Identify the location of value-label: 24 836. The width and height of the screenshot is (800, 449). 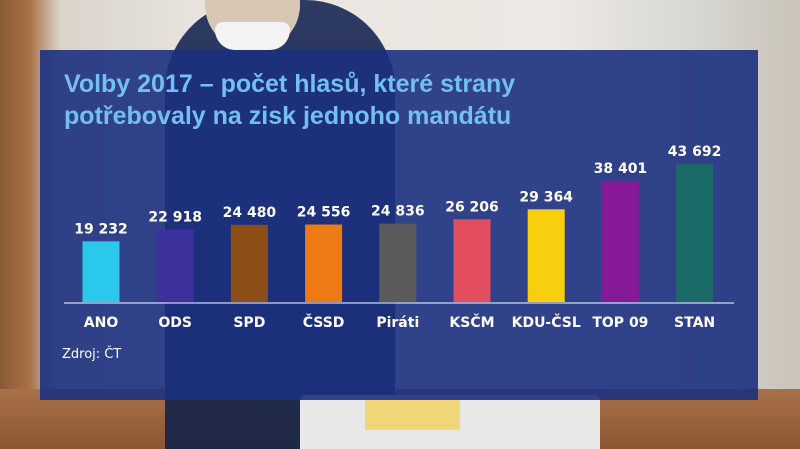
(398, 212).